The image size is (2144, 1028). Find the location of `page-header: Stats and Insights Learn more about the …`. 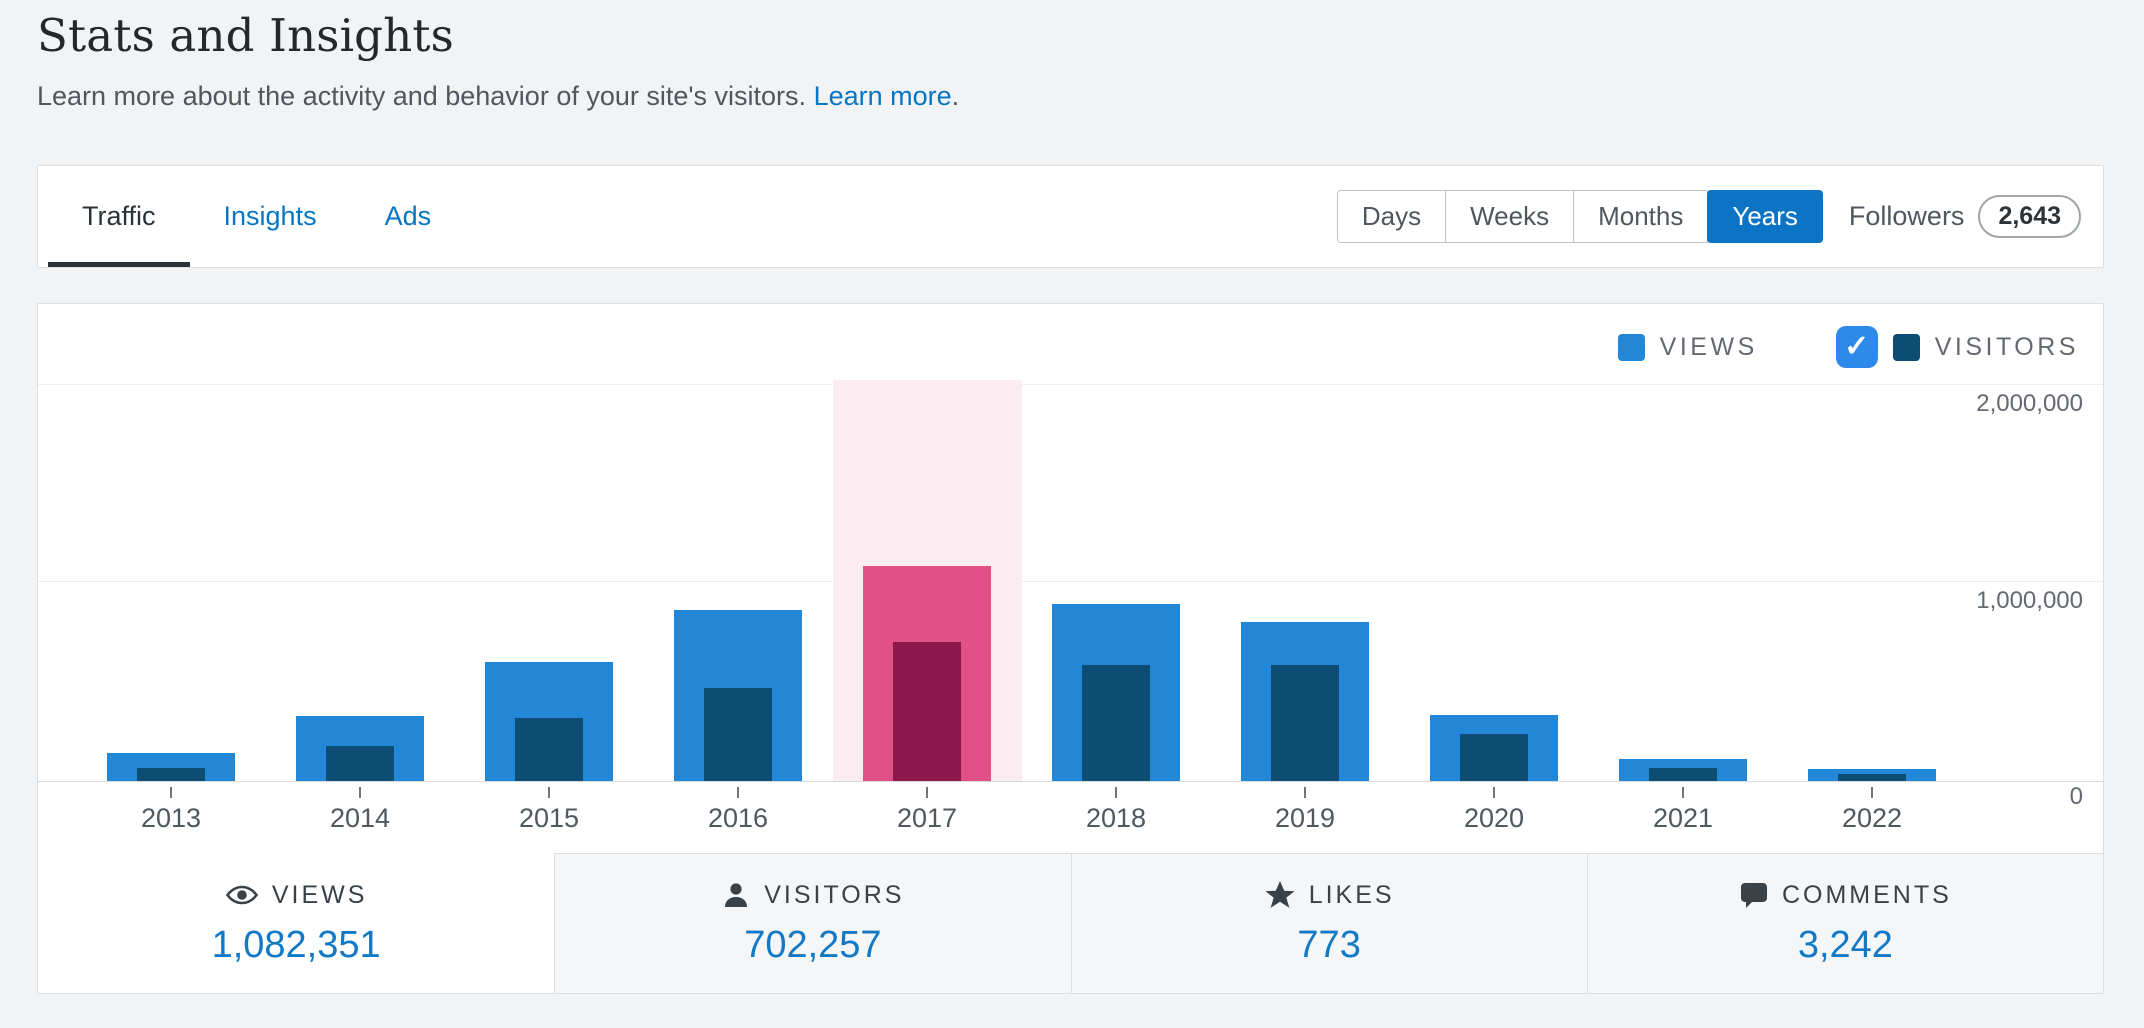

page-header: Stats and Insights Learn more about the … is located at coordinates (1070, 61).